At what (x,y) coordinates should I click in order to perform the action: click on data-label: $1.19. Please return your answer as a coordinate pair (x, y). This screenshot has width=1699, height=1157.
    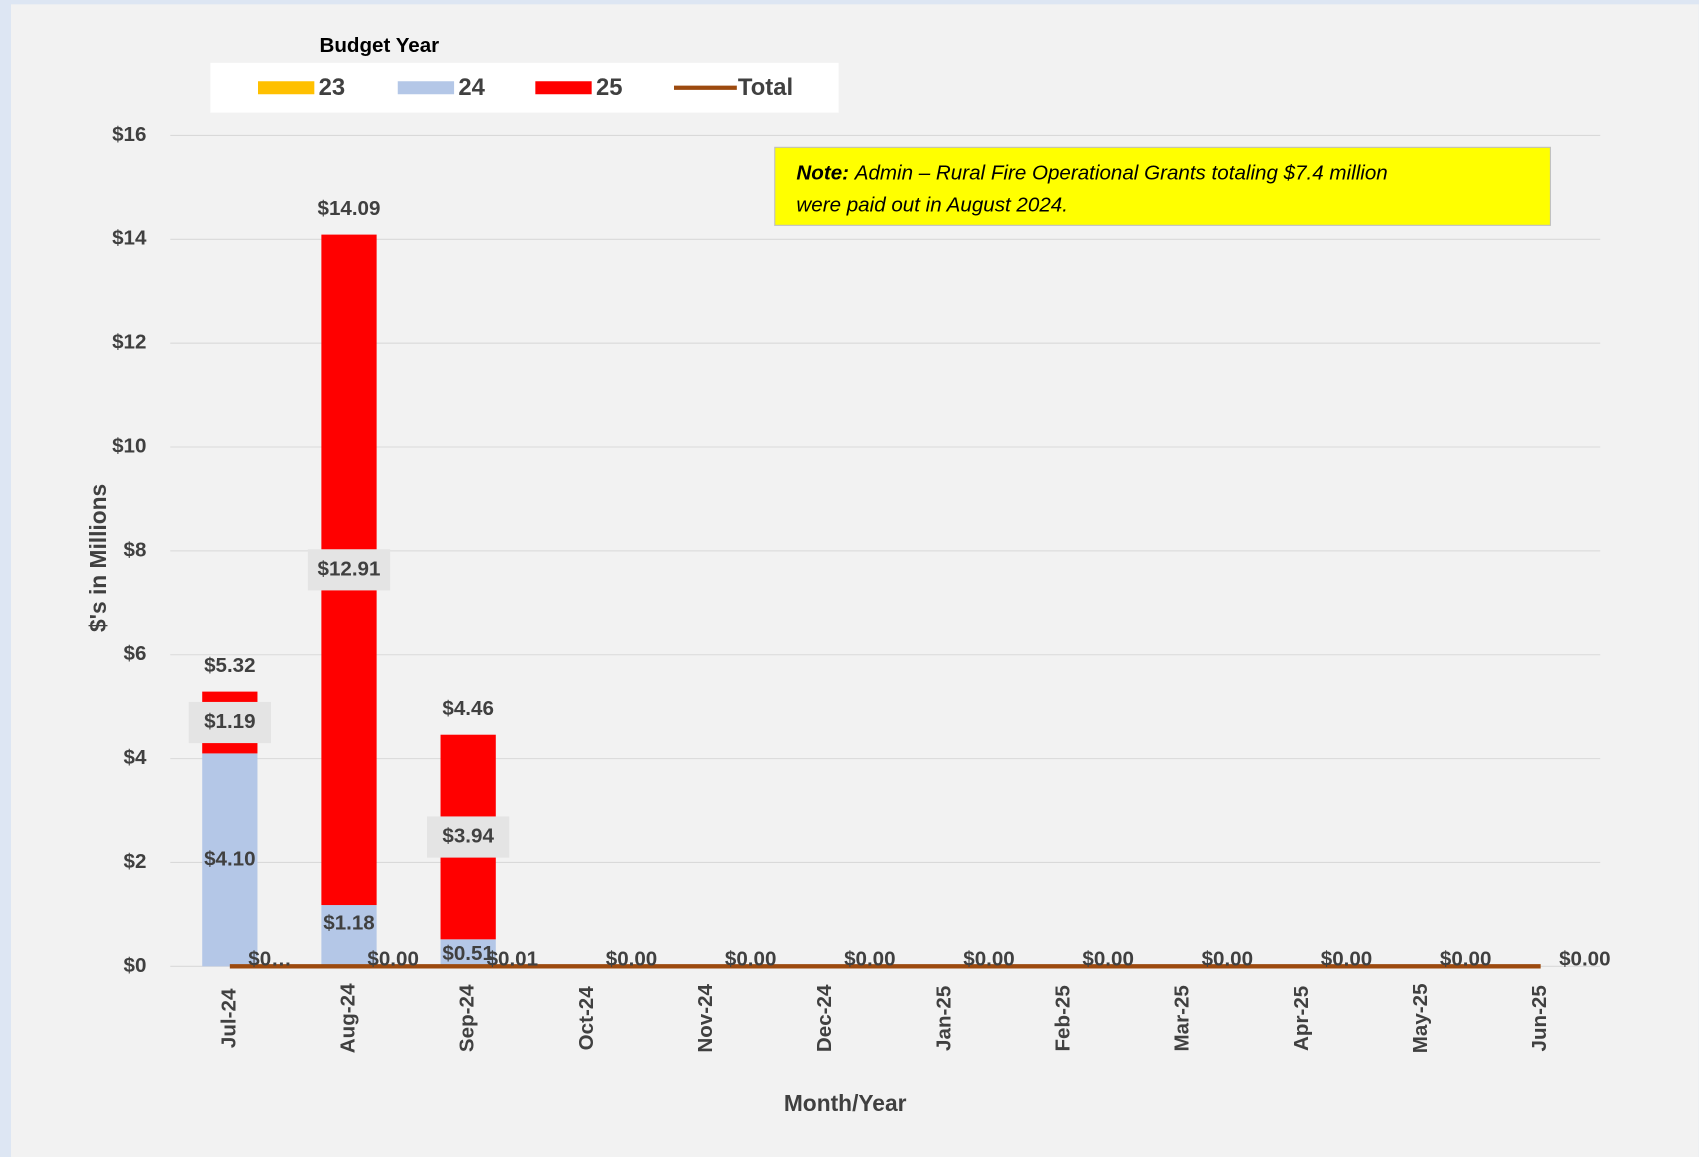
    Looking at the image, I should click on (229, 721).